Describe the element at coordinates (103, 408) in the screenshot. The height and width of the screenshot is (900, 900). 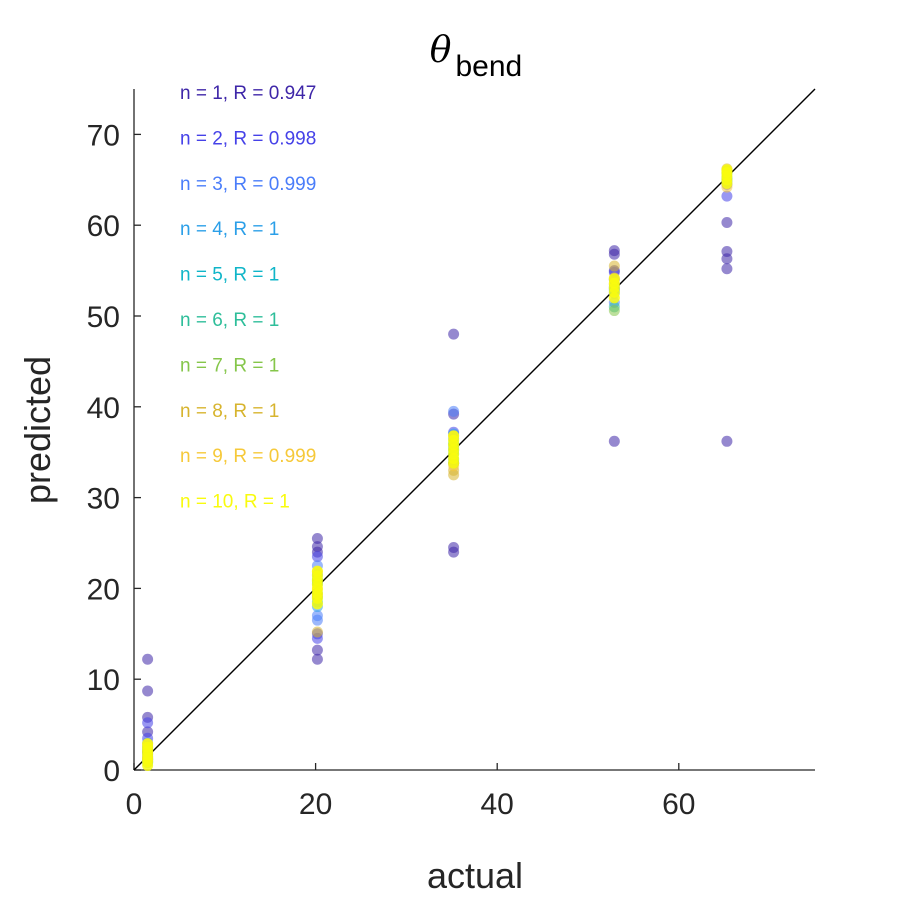
I see `y-tick-label: 40` at that location.